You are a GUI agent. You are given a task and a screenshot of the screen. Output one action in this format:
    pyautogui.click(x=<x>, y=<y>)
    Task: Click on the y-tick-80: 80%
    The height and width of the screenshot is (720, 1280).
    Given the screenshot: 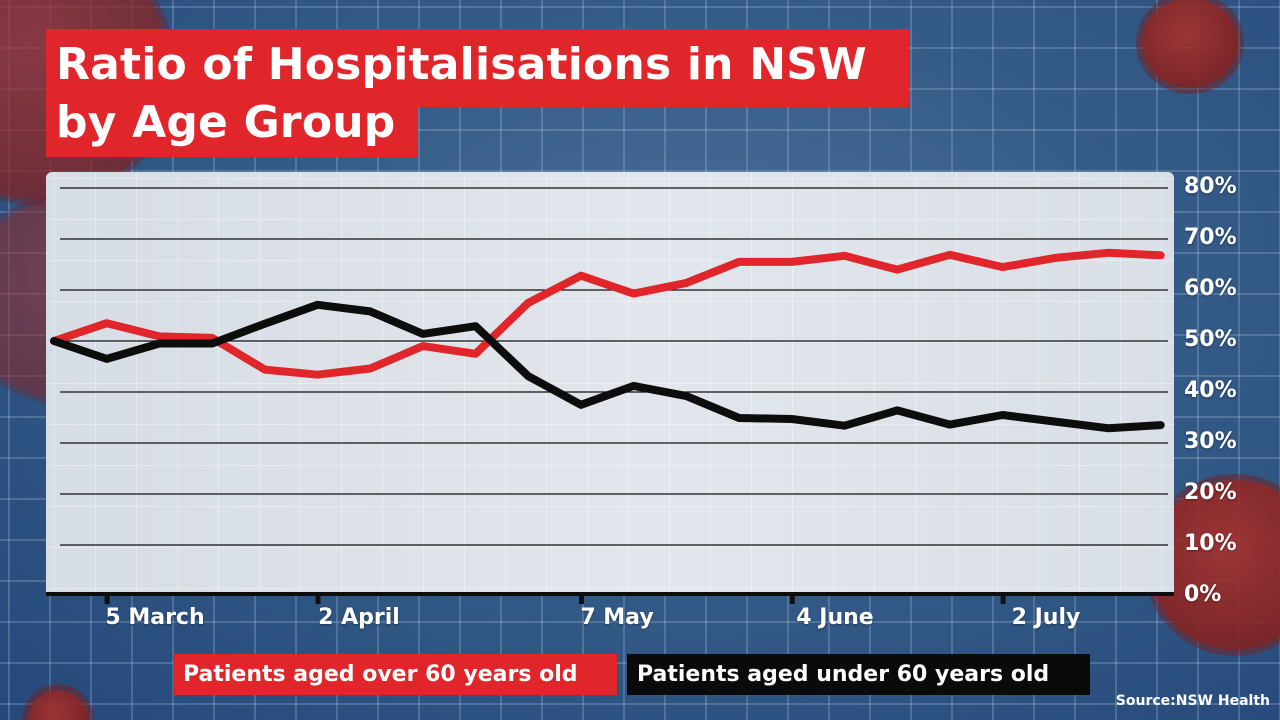 What is the action you would take?
    pyautogui.click(x=1210, y=186)
    